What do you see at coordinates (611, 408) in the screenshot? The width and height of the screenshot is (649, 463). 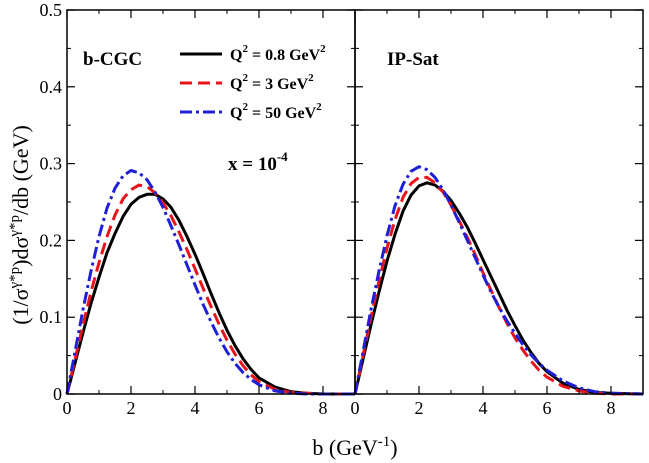 I see `x-tick-label-ipsat-4: 8` at bounding box center [611, 408].